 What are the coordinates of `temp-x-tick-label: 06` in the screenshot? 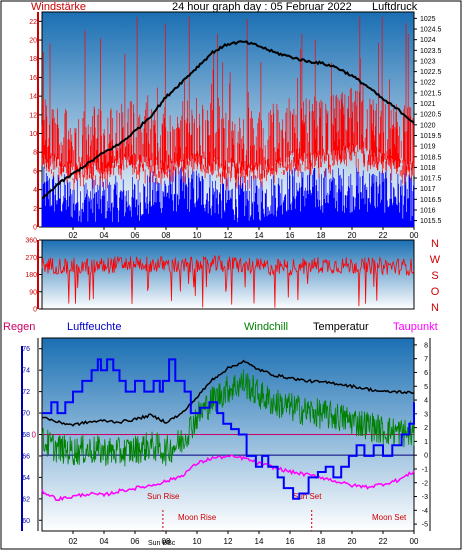 It's located at (135, 541).